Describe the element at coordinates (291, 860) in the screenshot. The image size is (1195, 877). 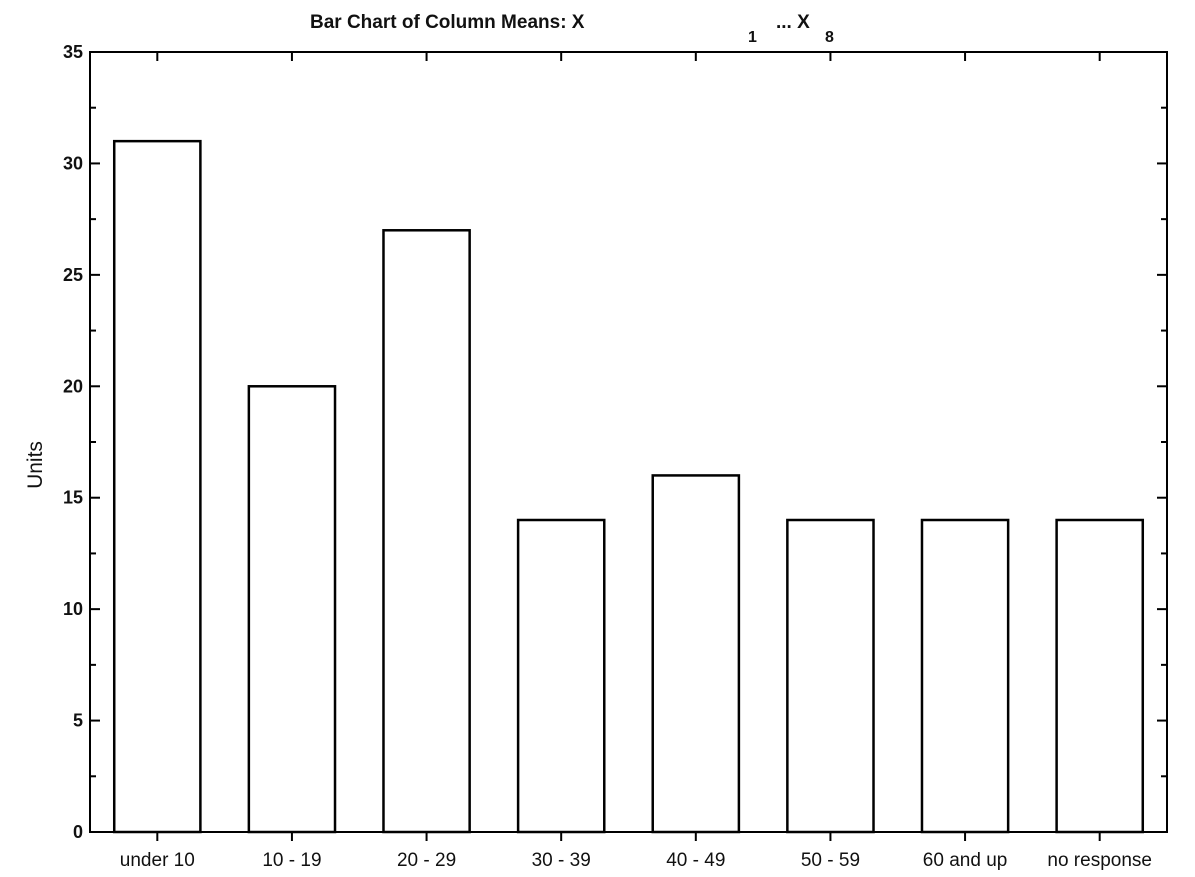
I see `x-tick-label: 10 - 19` at that location.